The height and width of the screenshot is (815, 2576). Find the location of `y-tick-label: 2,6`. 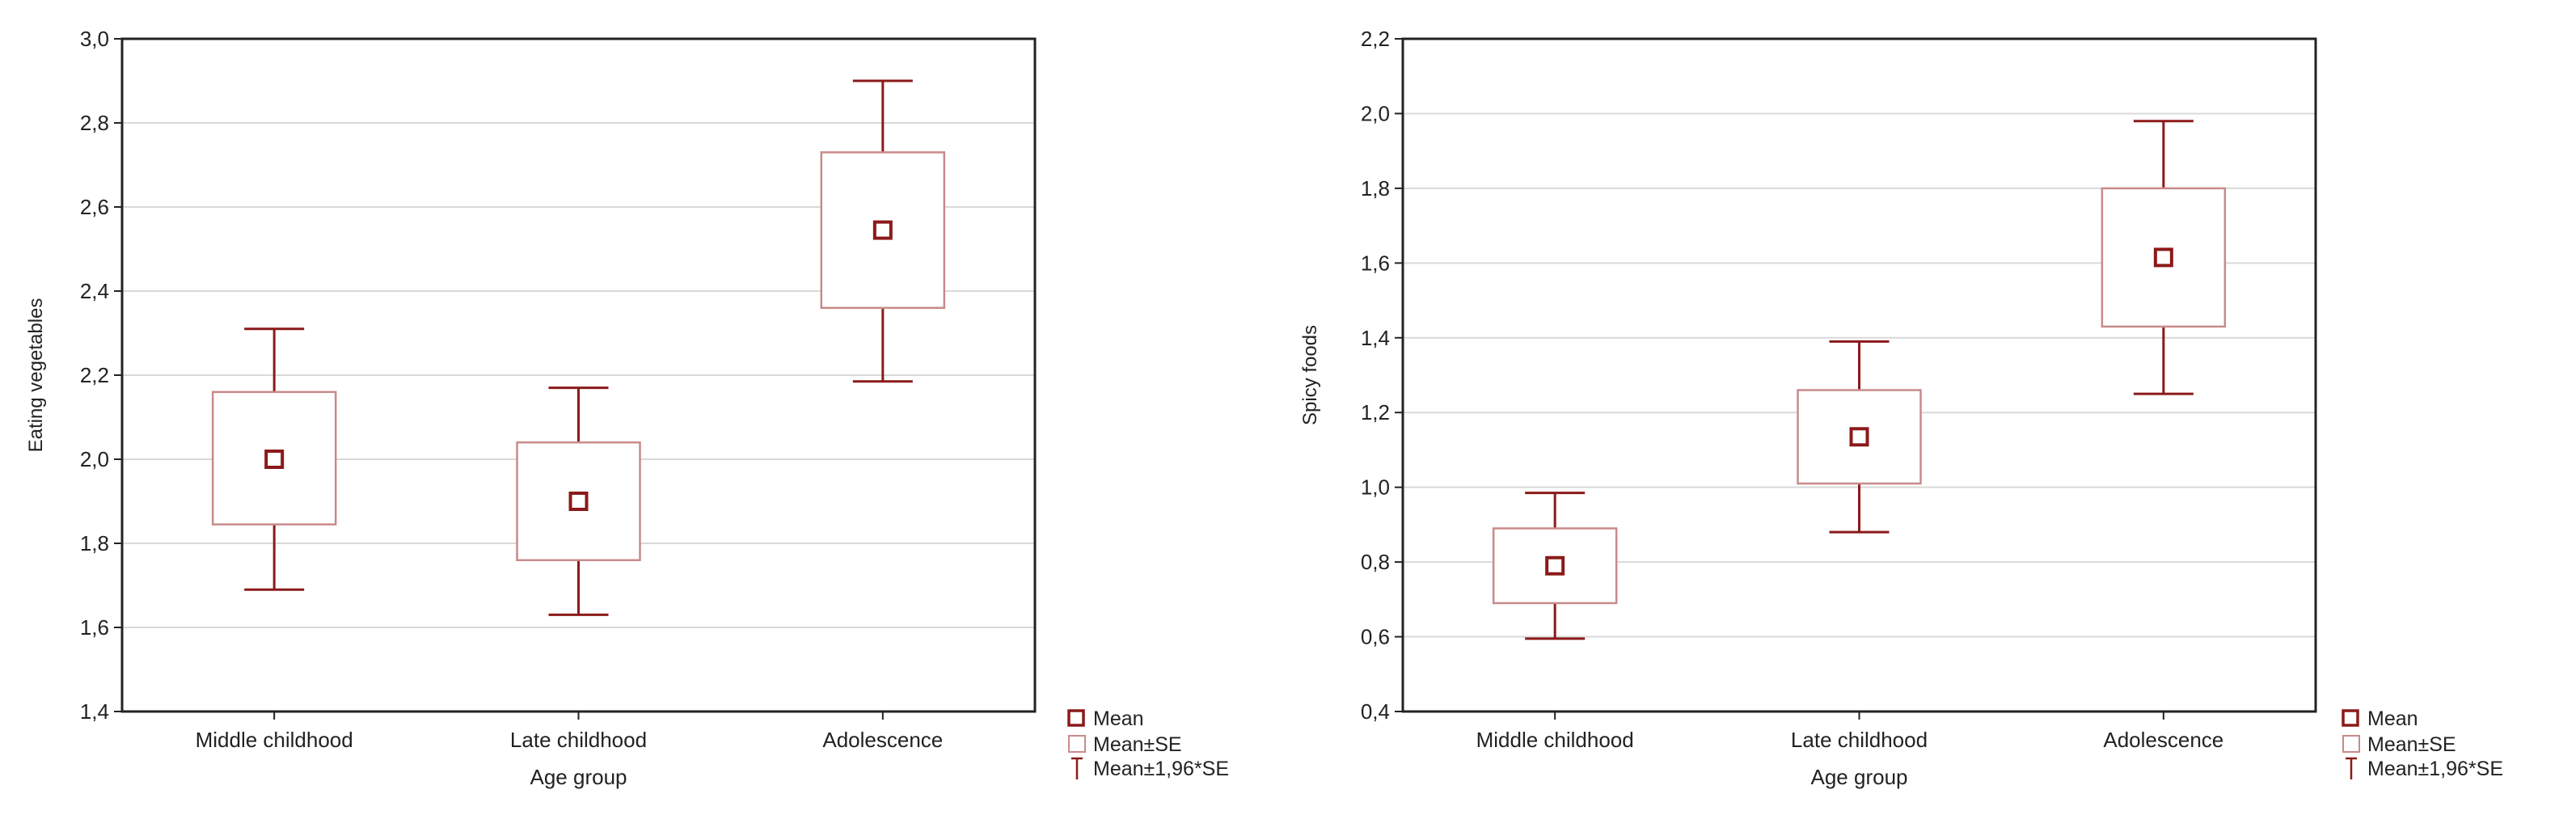

y-tick-label: 2,6 is located at coordinates (94, 207).